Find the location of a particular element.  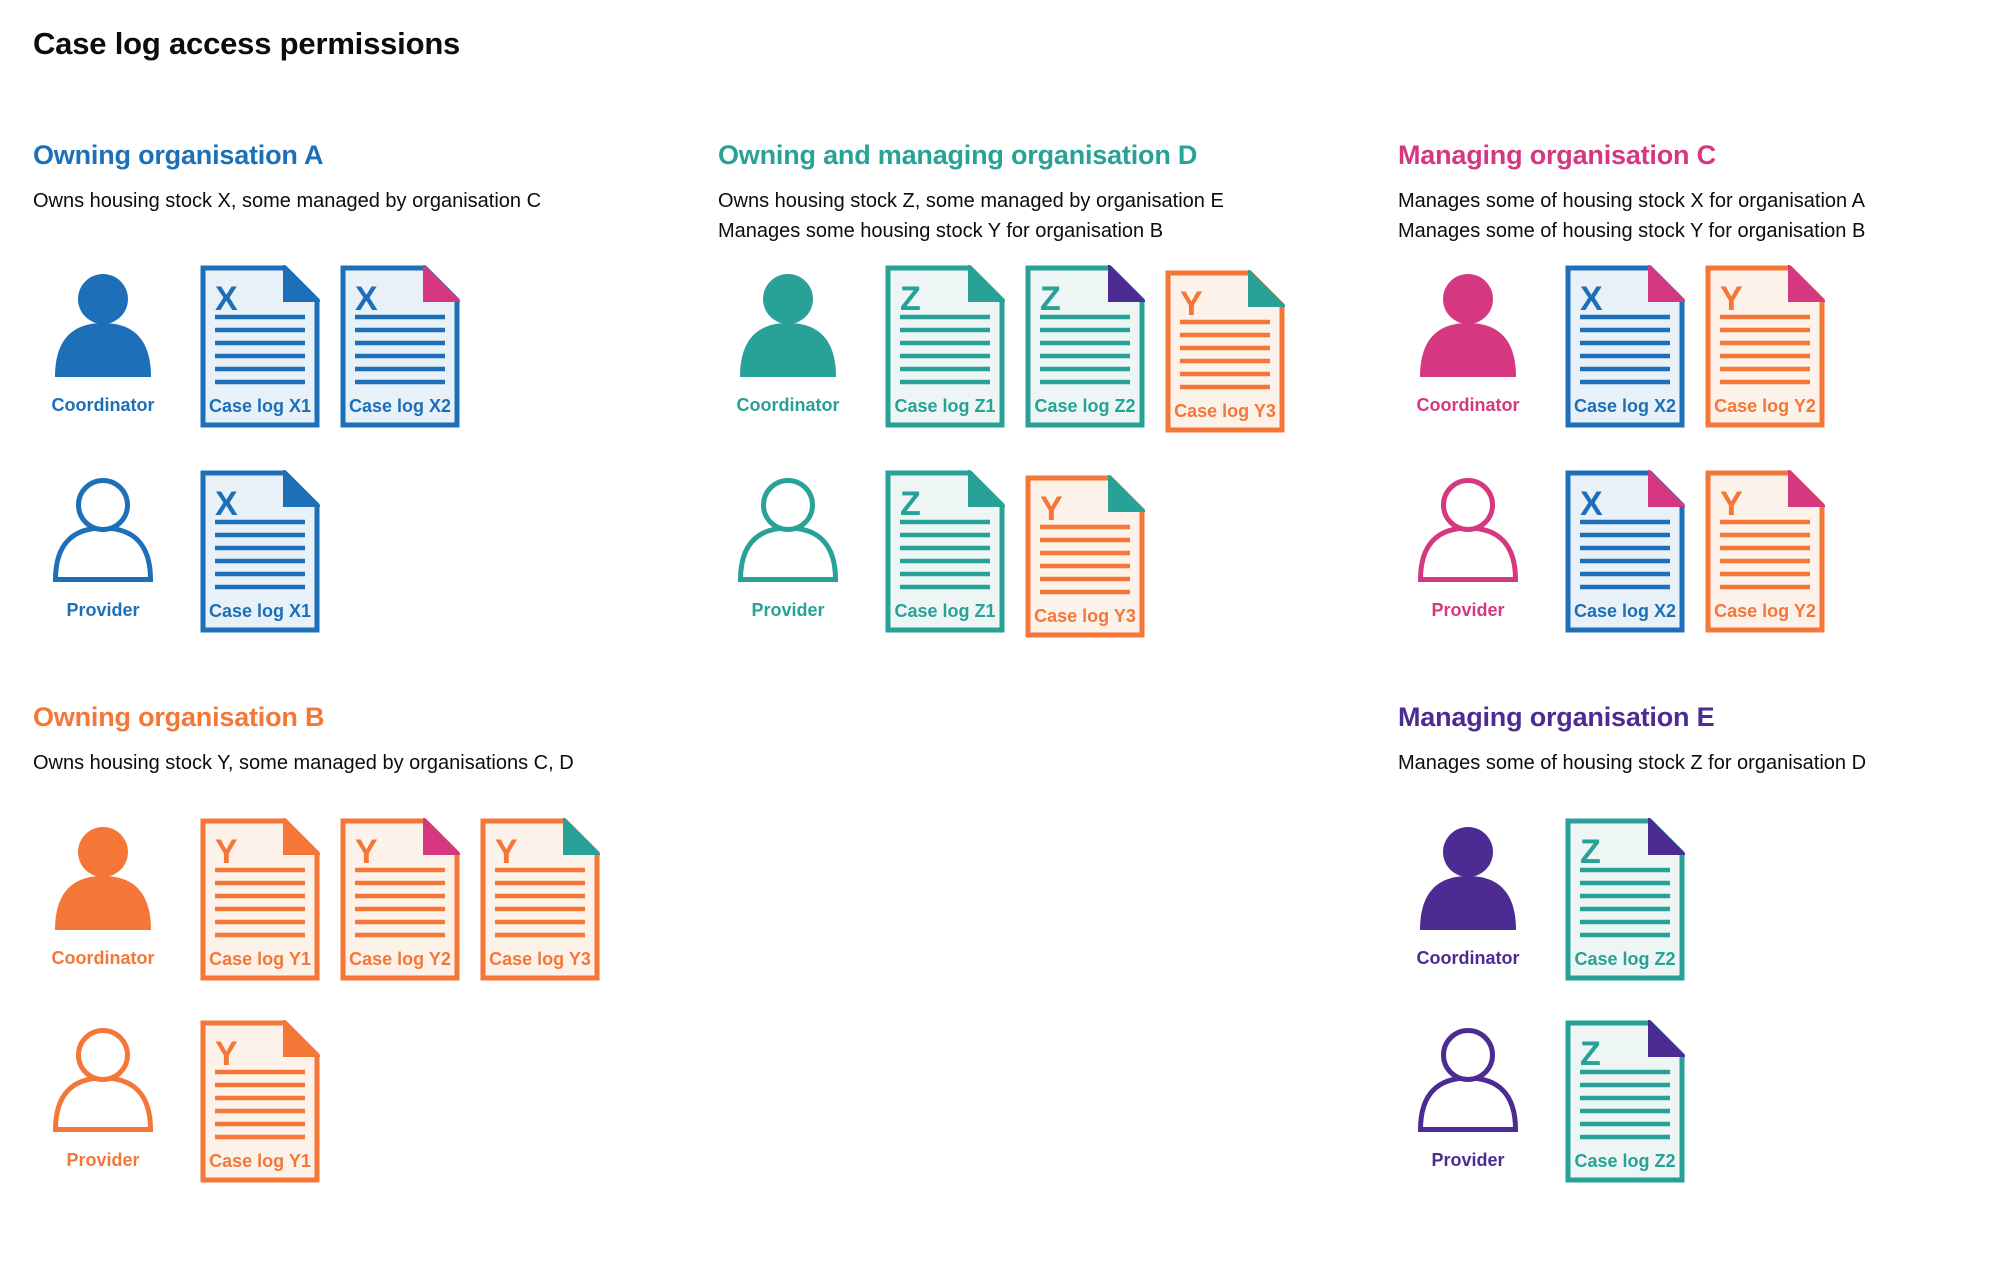

case-log-document: X Case log X2 is located at coordinates (400, 346).